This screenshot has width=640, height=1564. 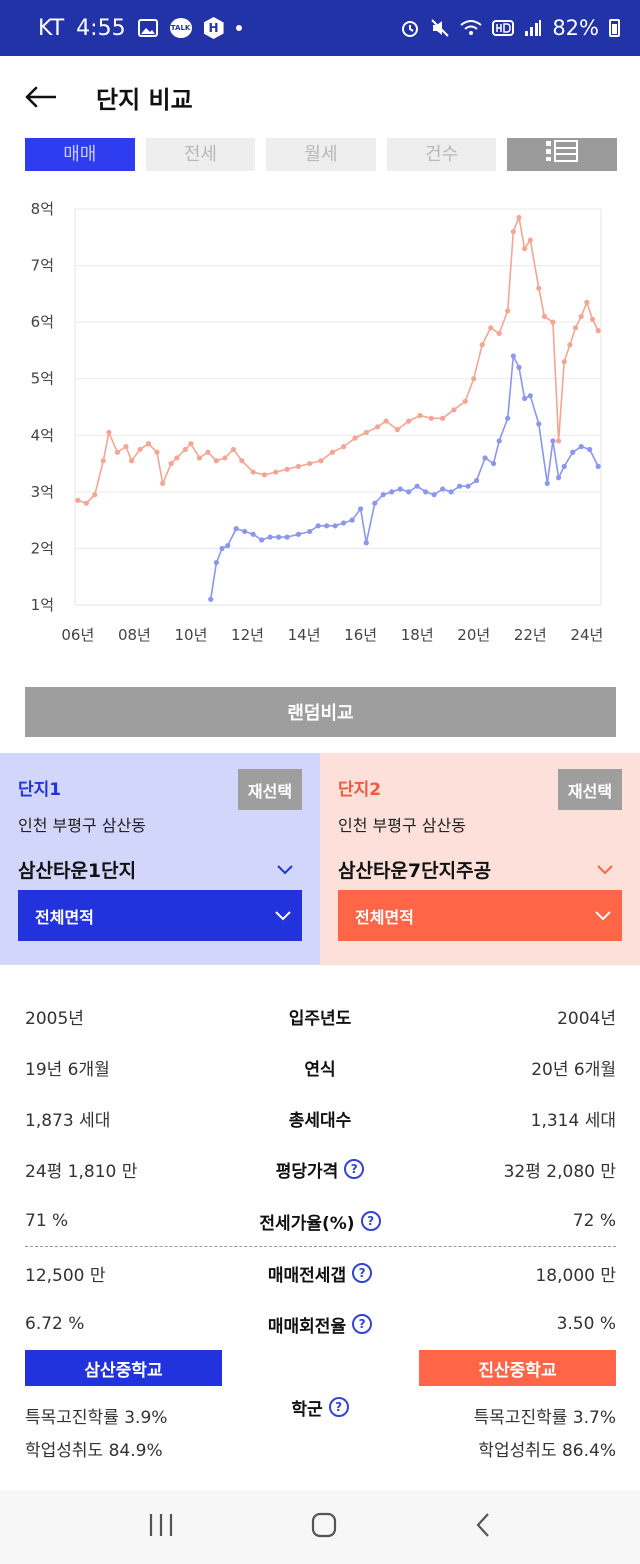 I want to click on random-compare-button: 랜덤비교, so click(x=320, y=712).